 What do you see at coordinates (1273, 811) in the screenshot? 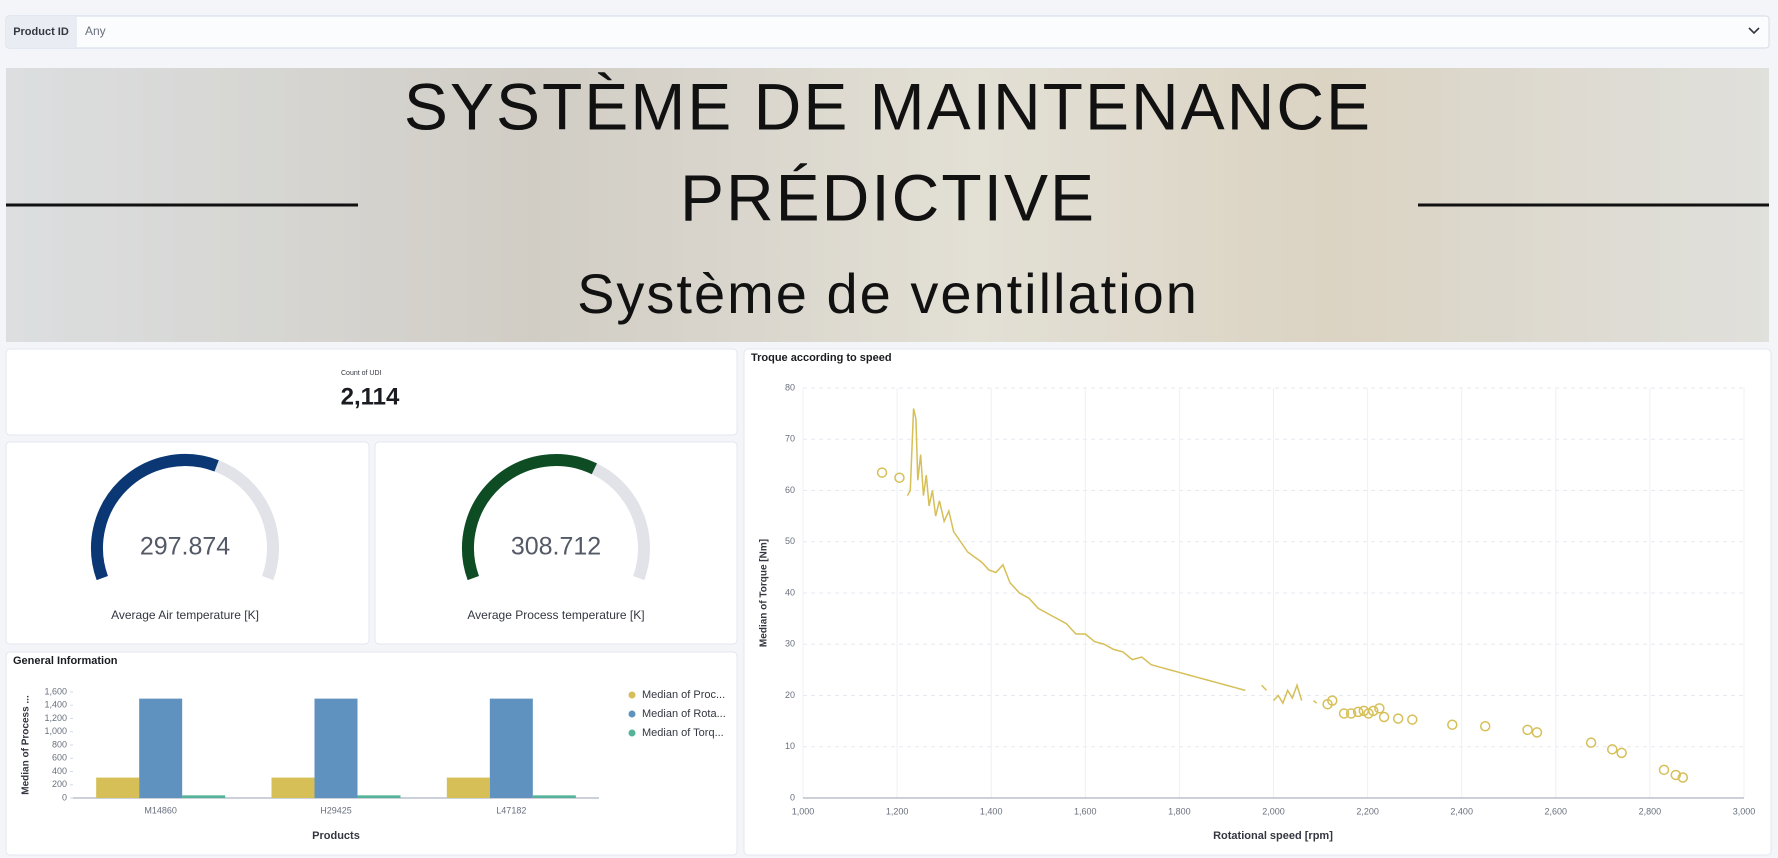
I see `x-tick-label: 2,000` at bounding box center [1273, 811].